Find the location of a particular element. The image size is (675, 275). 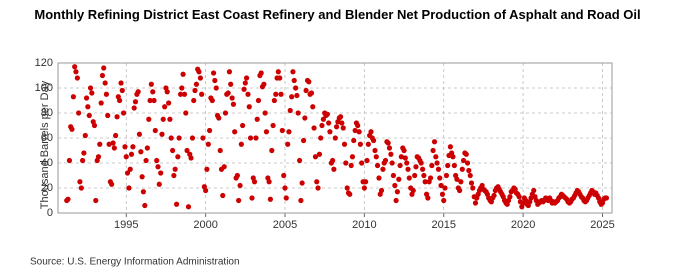

y-tick-label: 40 is located at coordinates (47, 163).